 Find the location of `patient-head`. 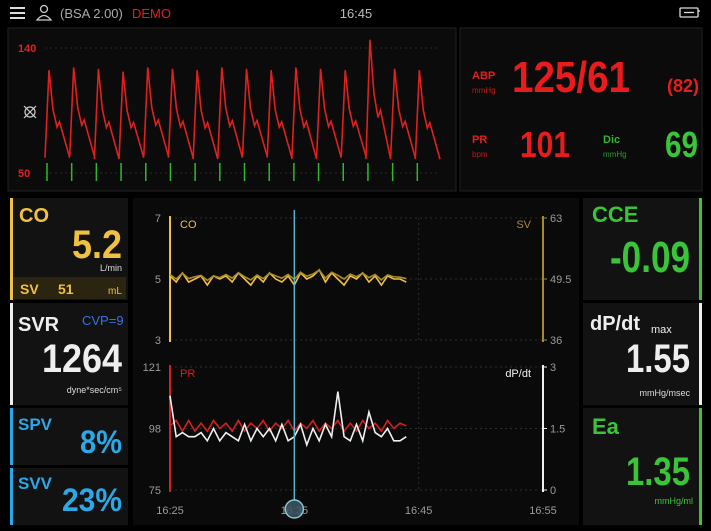

patient-head is located at coordinates (44, 9).